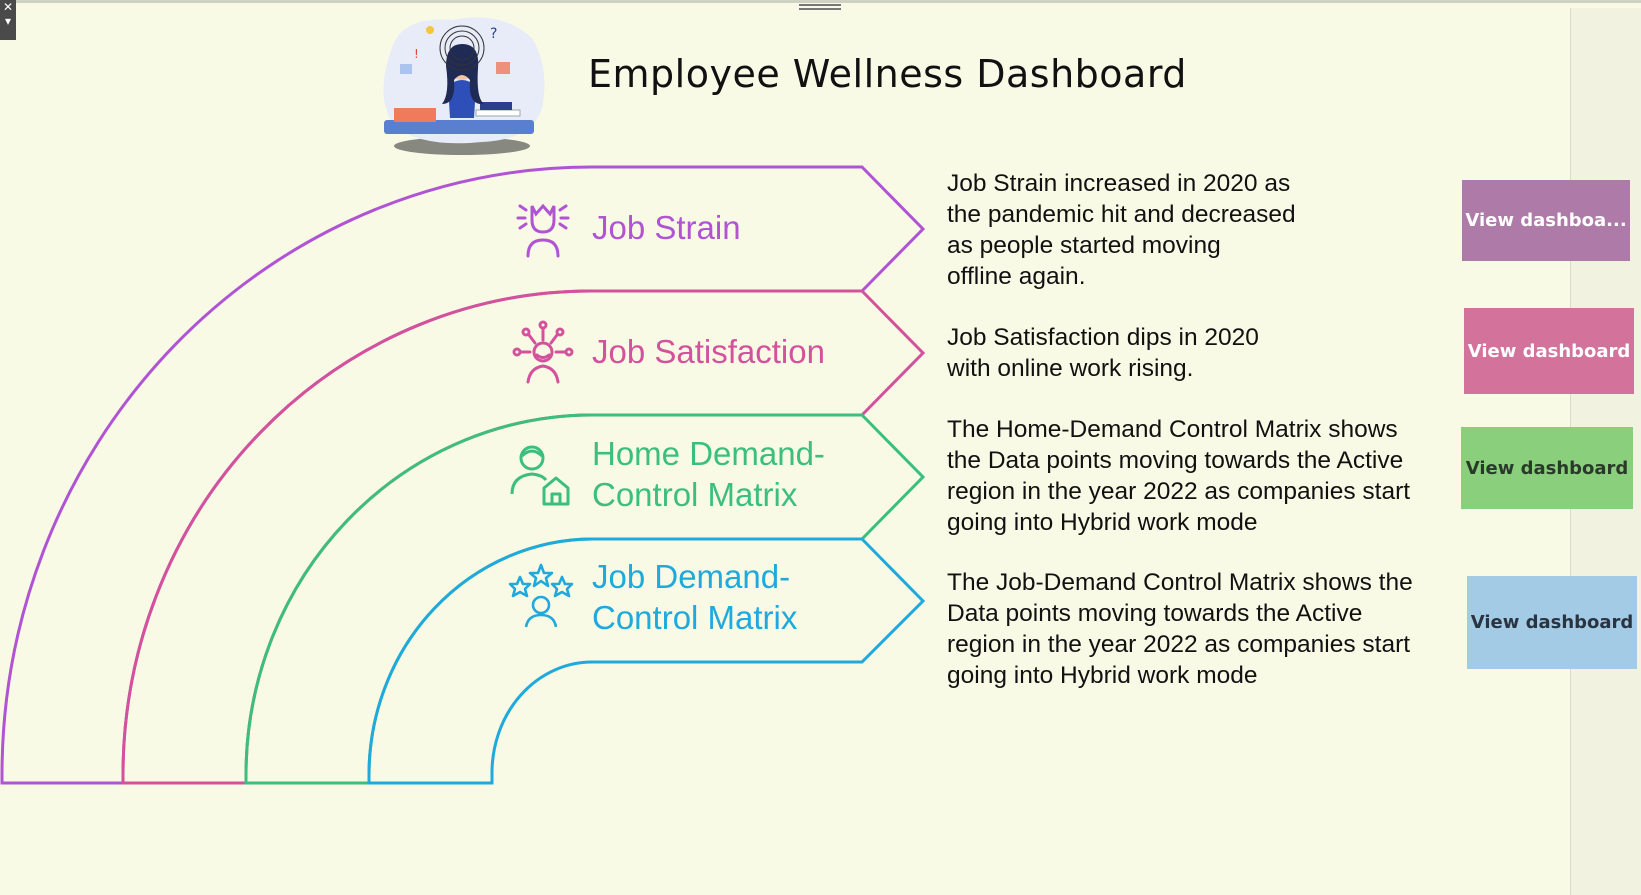 The width and height of the screenshot is (1641, 895). Describe the element at coordinates (541, 595) in the screenshot. I see `person-stars-icon` at that location.